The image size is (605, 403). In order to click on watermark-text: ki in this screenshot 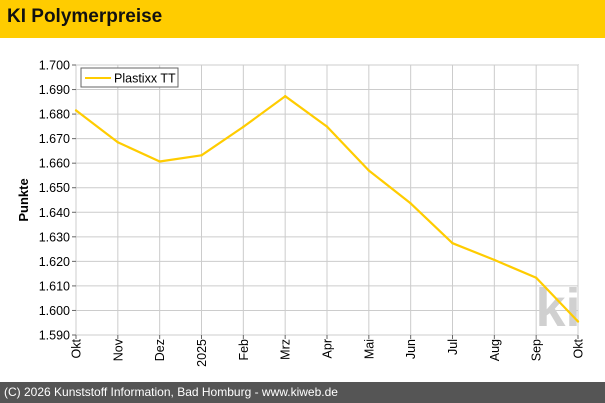, I will do `click(557, 308)`.